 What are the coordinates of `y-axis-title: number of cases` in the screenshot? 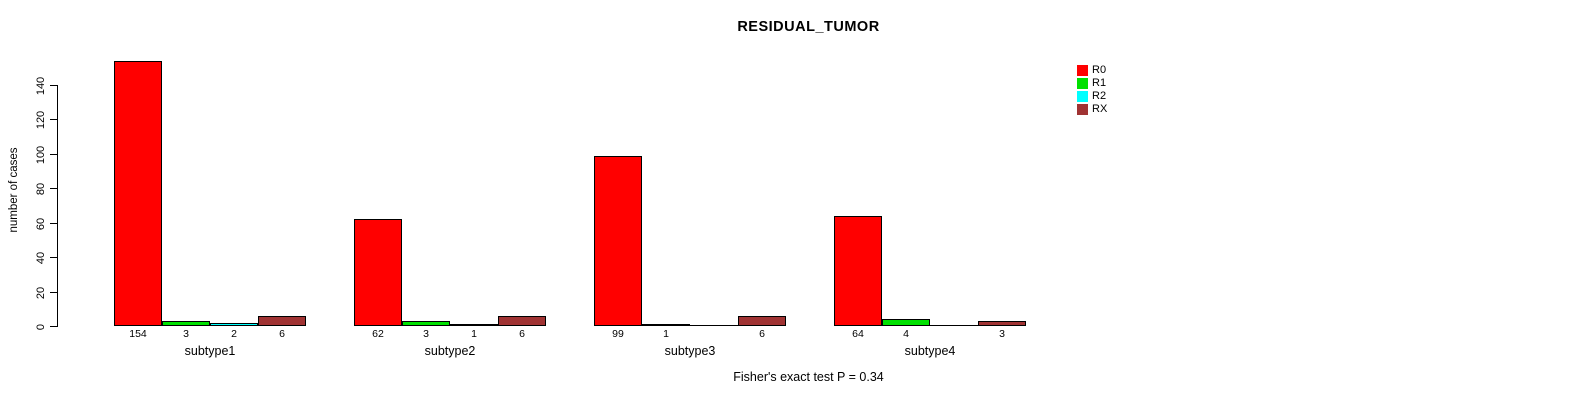 It's located at (14, 190).